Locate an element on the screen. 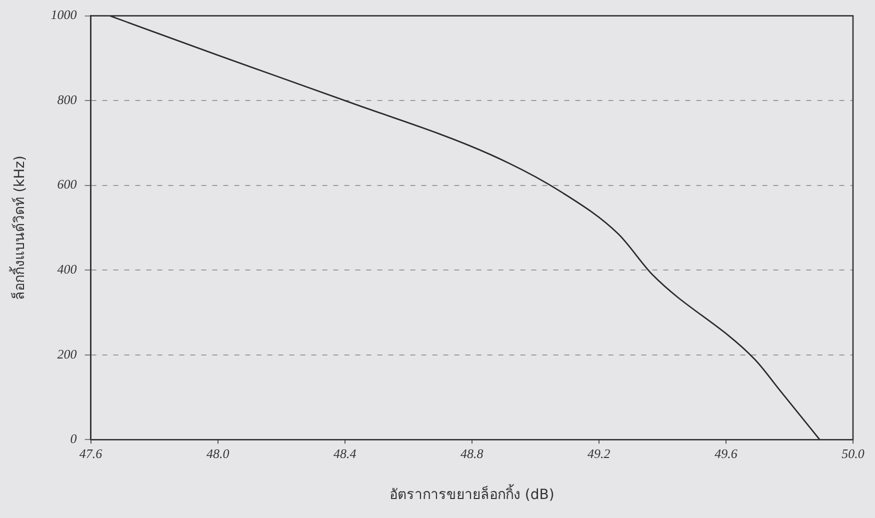  x-tick-label: 48.0 is located at coordinates (218, 453).